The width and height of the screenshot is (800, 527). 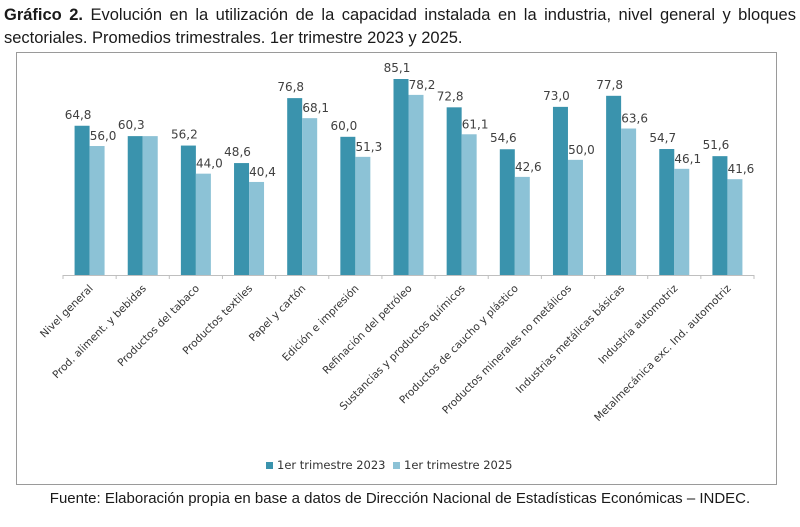 I want to click on value-label: 78,2, so click(x=422, y=85).